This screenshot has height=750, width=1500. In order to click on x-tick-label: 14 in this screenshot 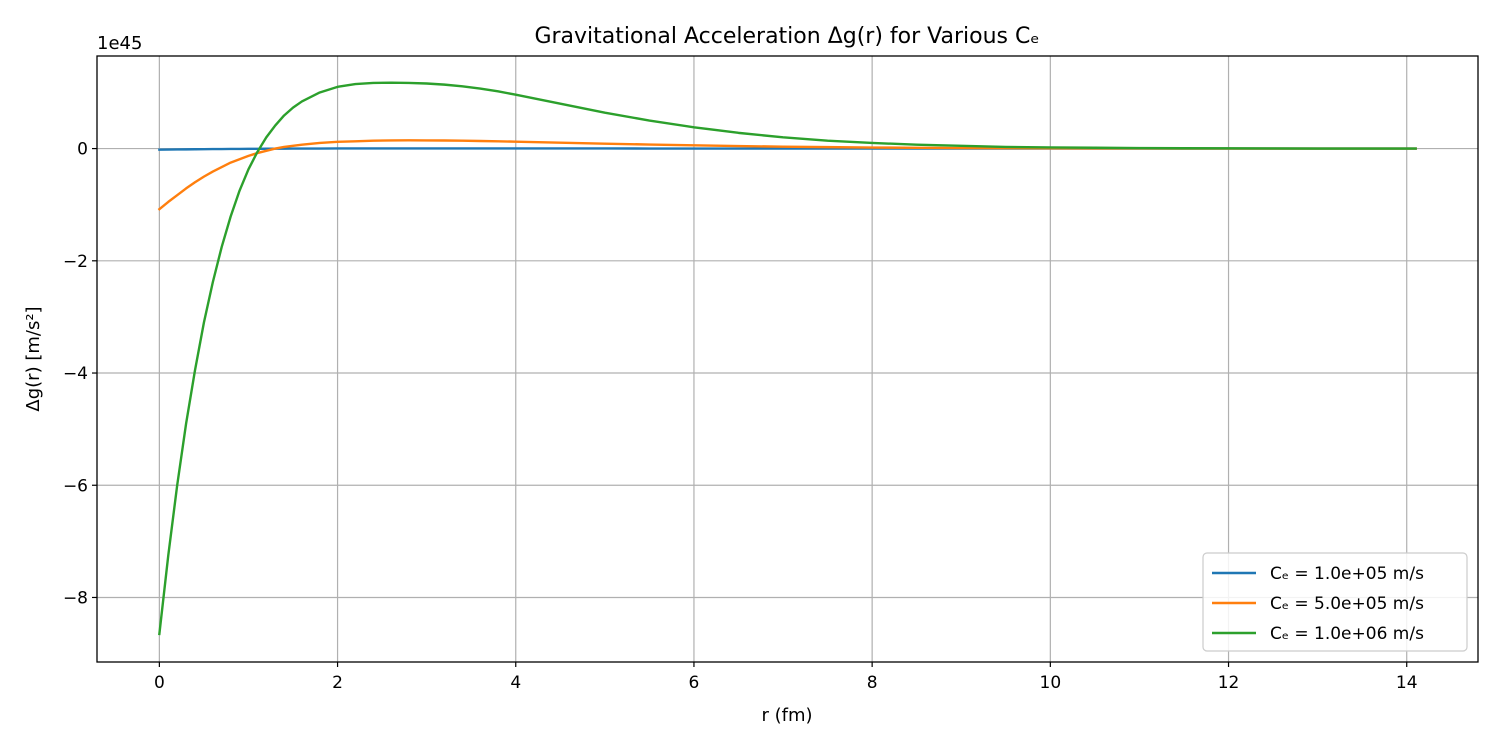, I will do `click(1407, 683)`.